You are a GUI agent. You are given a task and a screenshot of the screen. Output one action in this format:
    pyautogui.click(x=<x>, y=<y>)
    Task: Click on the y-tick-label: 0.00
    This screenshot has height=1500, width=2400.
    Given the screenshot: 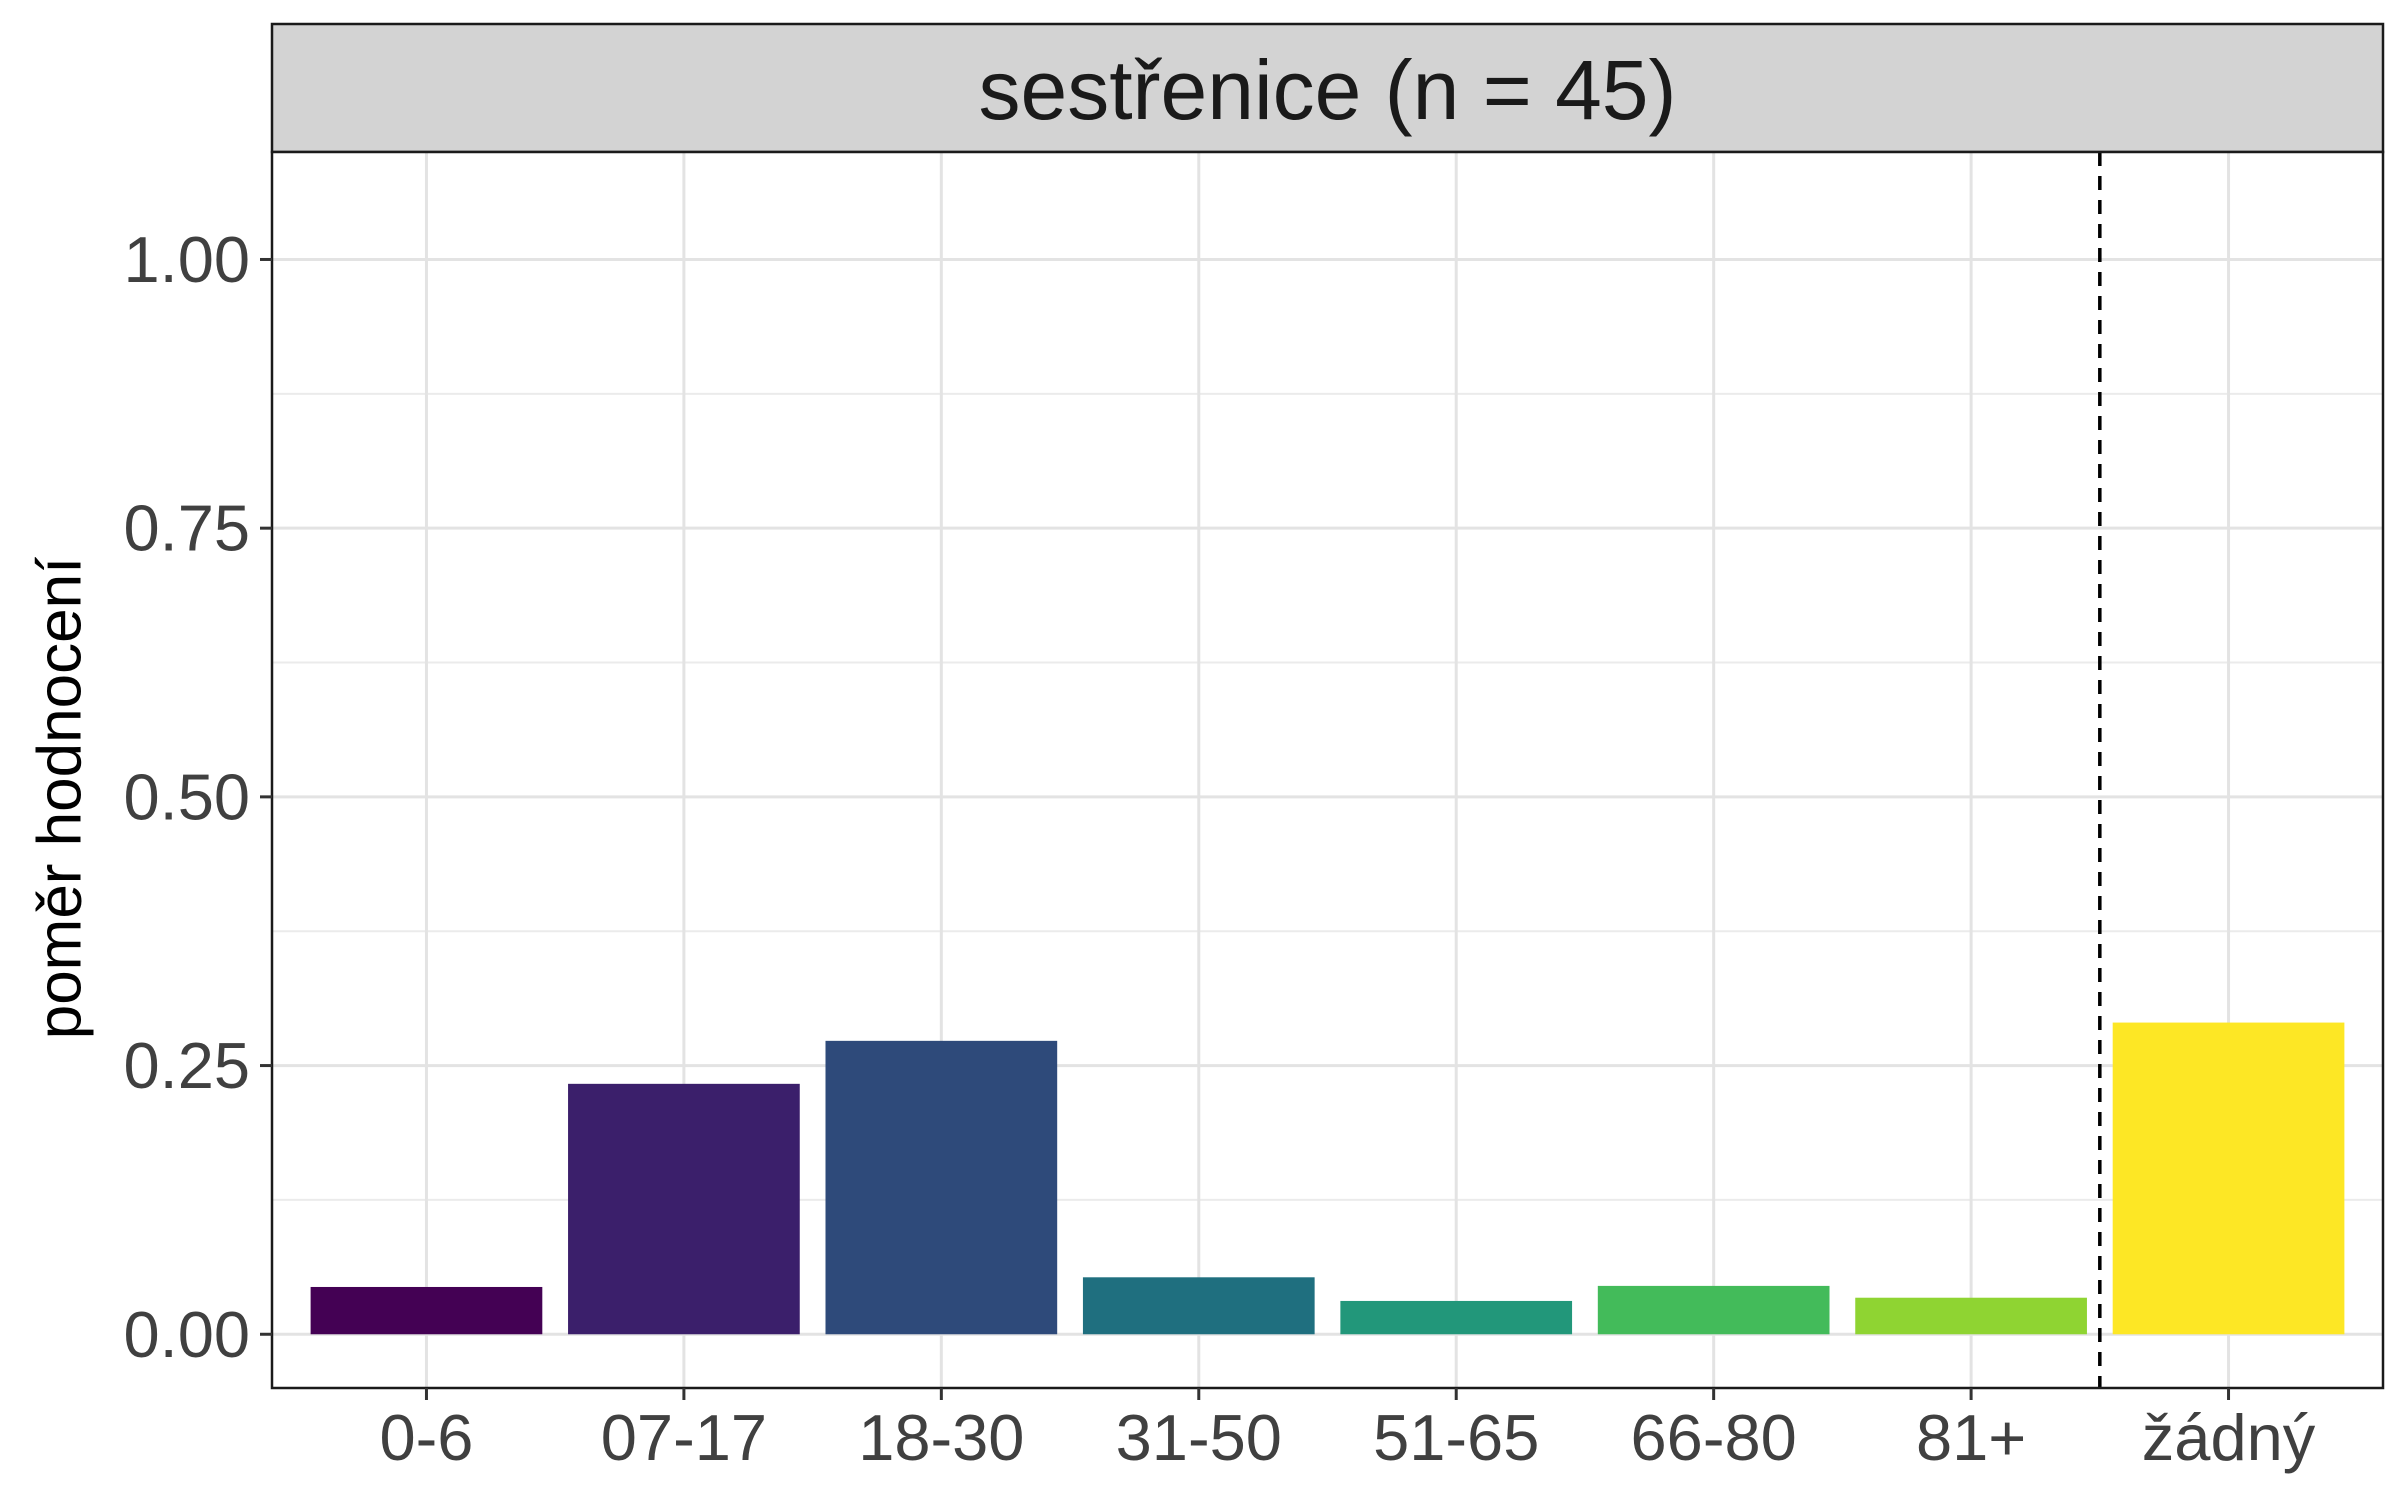 What is the action you would take?
    pyautogui.click(x=186, y=1334)
    